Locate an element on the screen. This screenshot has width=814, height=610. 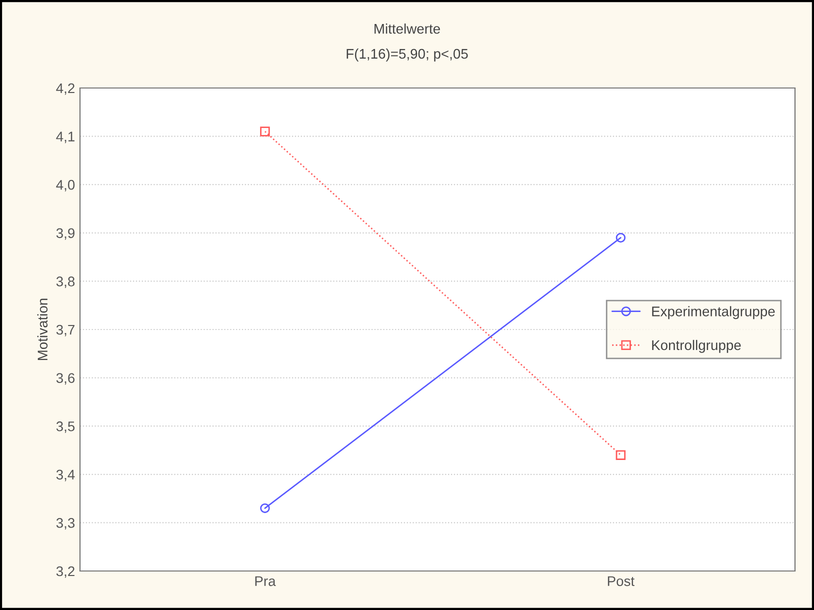
y-tick-label: 3,7 is located at coordinates (65, 330).